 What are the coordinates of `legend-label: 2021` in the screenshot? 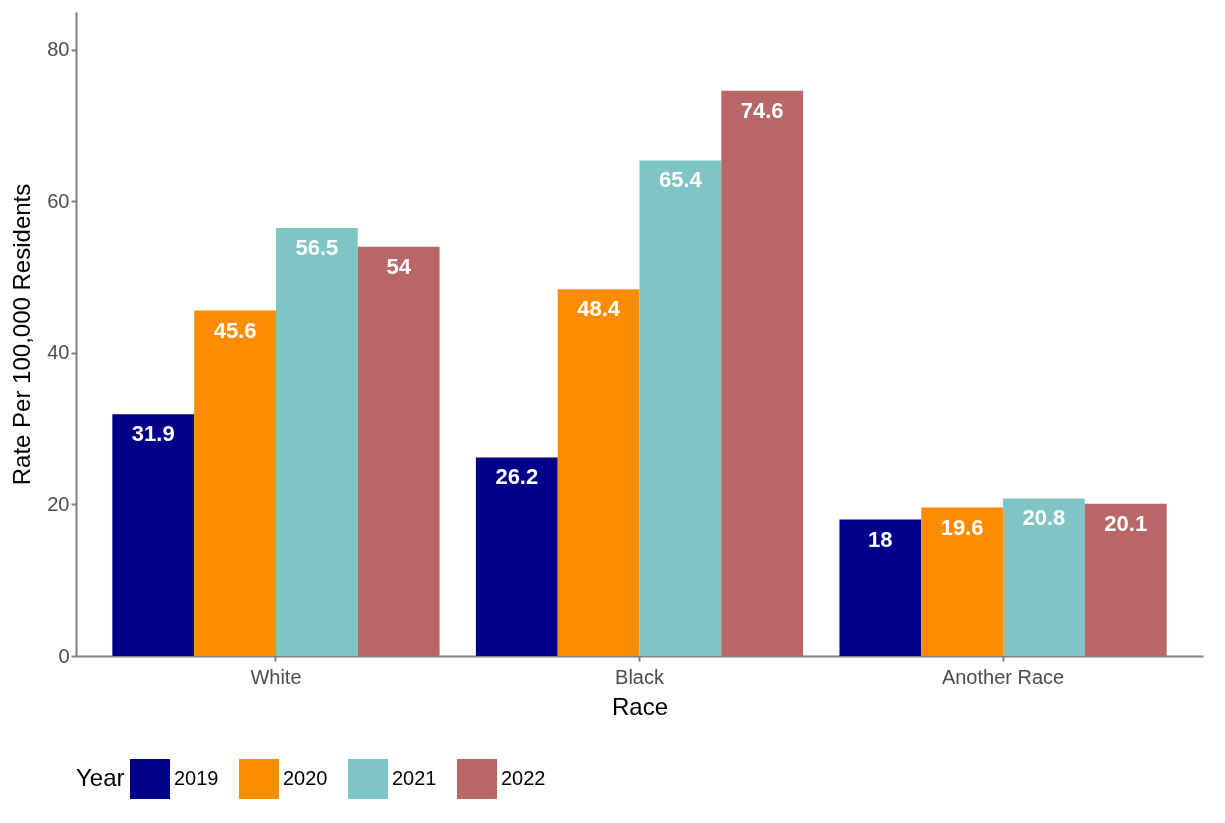 It's located at (414, 778).